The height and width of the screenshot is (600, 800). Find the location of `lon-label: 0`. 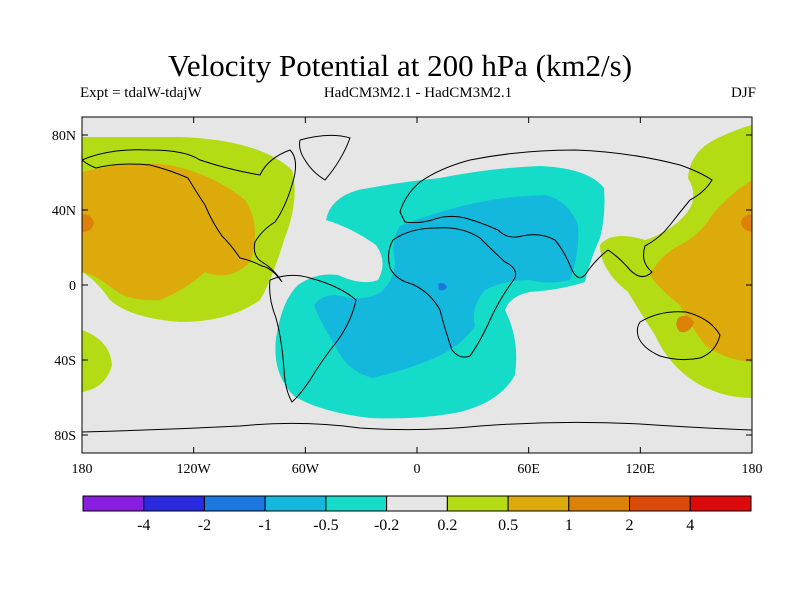

lon-label: 0 is located at coordinates (417, 469).